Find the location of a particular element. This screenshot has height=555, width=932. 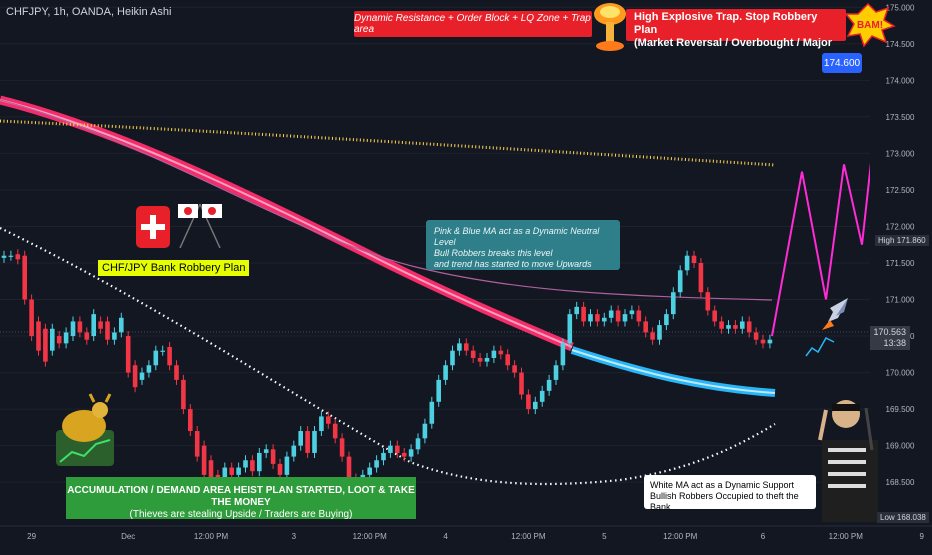

rocket-icon is located at coordinates (826, 327).